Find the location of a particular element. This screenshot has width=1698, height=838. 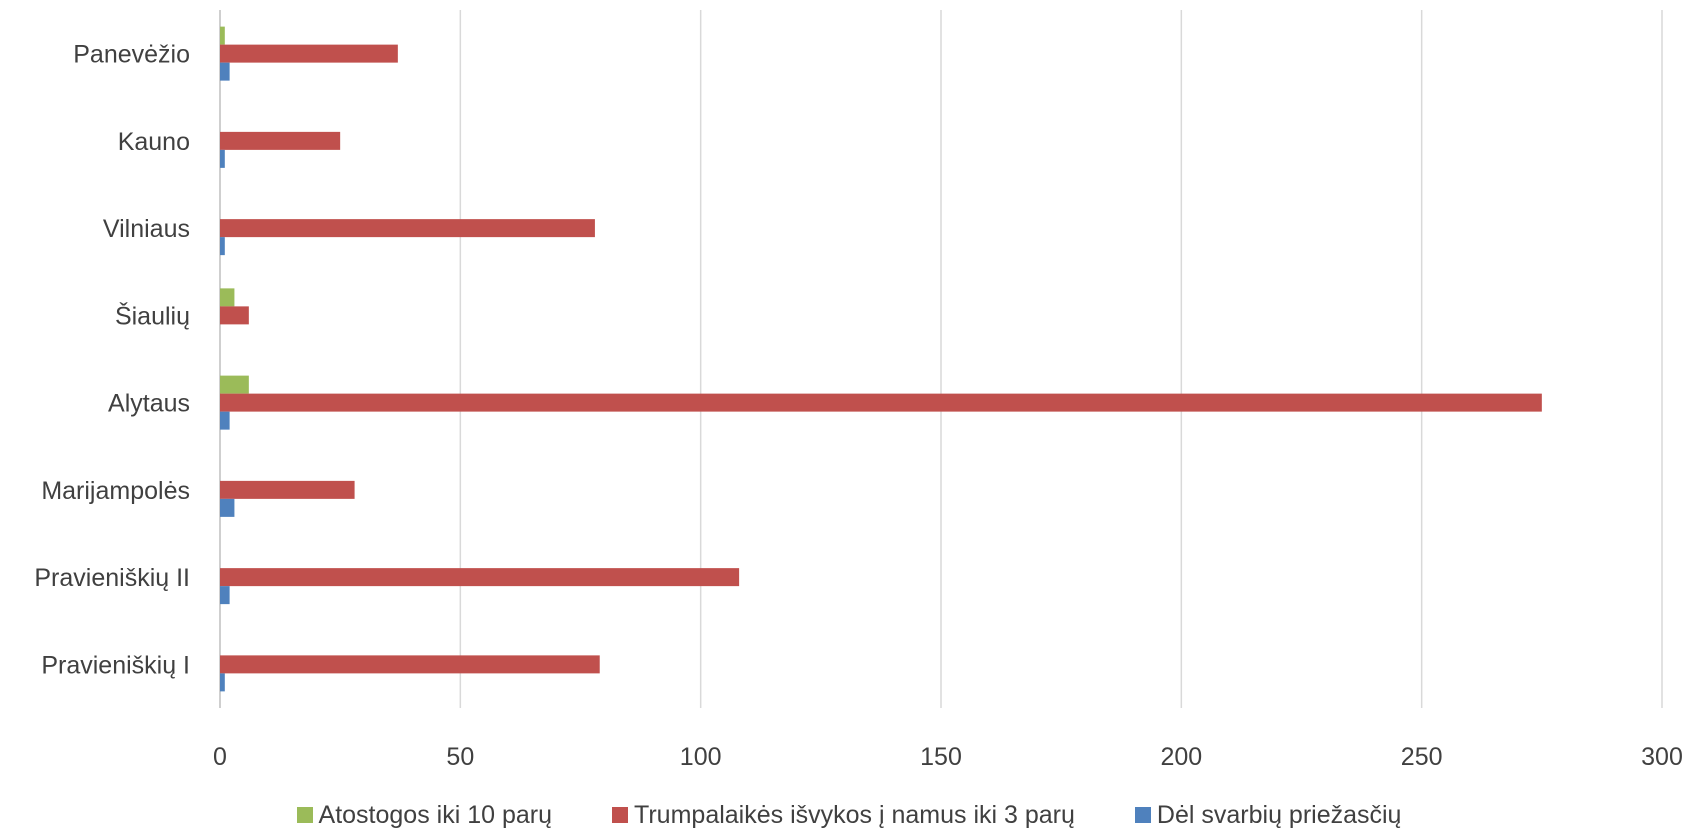

x-tick-labels: 0 50 100 150 200 250 300 is located at coordinates (948, 757).